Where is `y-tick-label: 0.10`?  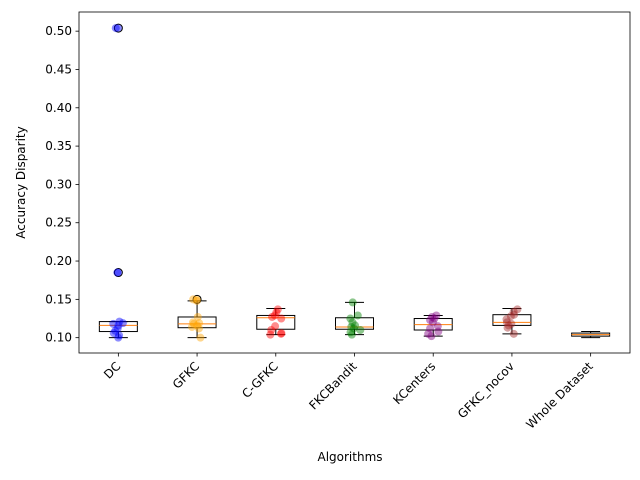
y-tick-label: 0.10 is located at coordinates (58, 338).